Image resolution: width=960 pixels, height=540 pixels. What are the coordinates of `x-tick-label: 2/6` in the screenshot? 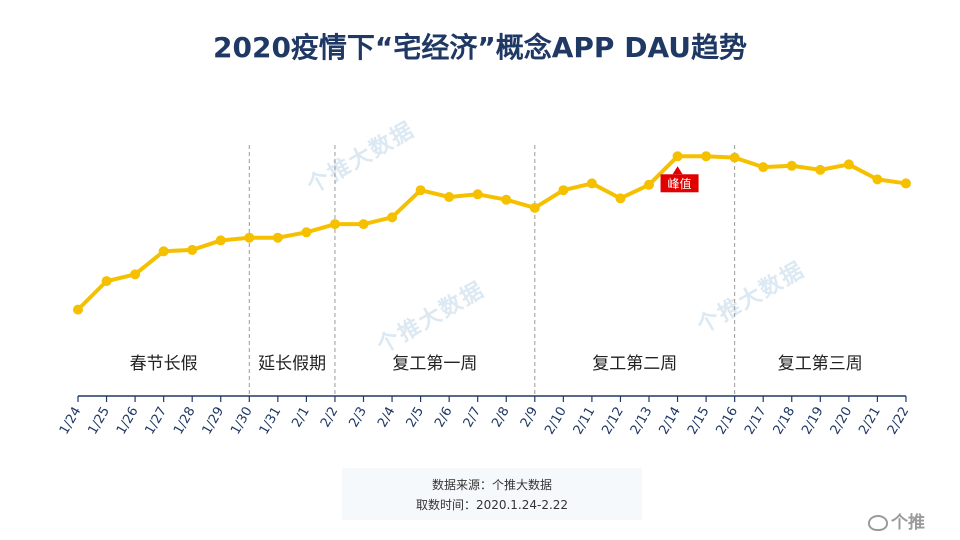 It's located at (443, 418).